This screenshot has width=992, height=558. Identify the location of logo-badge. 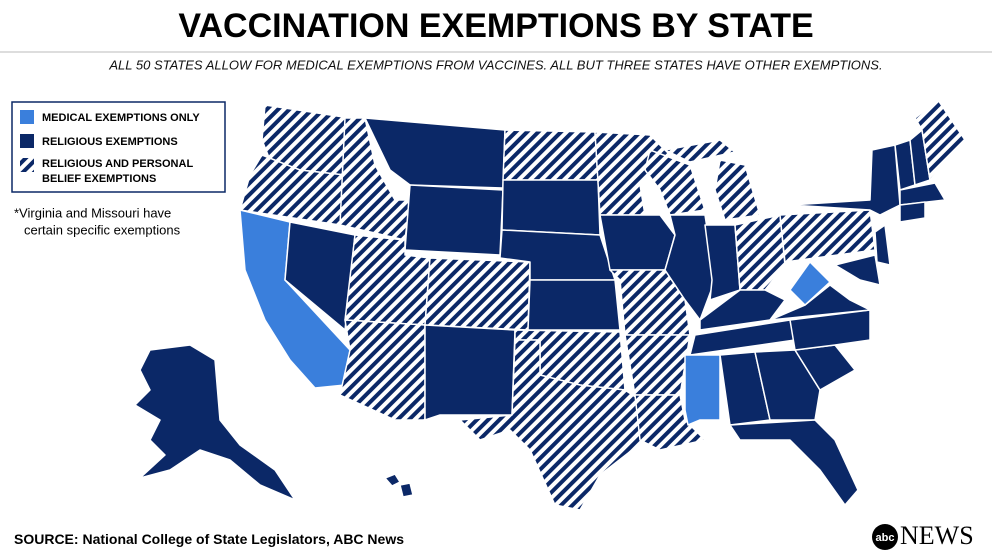
(885, 537).